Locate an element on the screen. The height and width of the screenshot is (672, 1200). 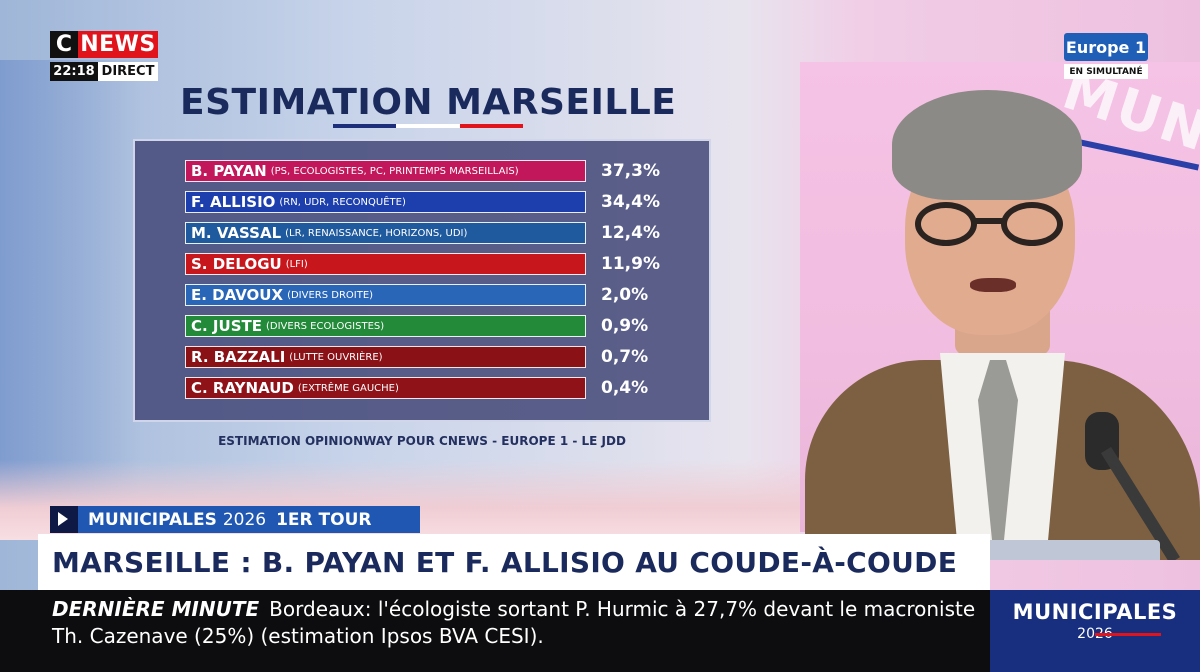
candidate-party: (DIVERS DROITE) is located at coordinates (330, 295).